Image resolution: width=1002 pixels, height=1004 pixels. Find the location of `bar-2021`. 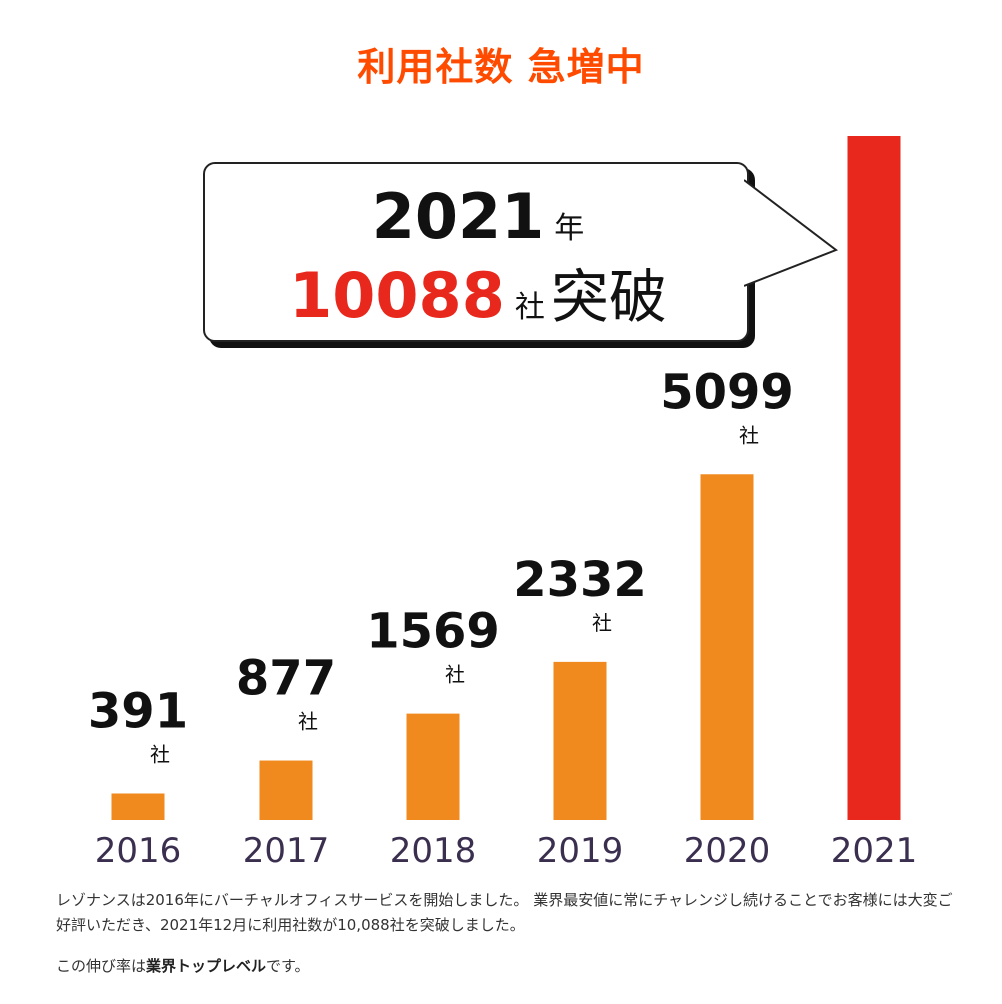

bar-2021 is located at coordinates (874, 478).